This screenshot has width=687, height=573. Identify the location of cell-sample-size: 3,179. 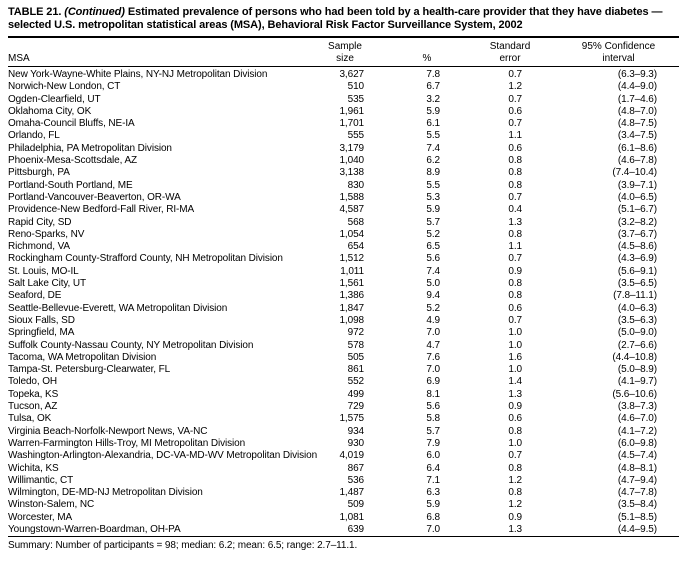
(351, 148).